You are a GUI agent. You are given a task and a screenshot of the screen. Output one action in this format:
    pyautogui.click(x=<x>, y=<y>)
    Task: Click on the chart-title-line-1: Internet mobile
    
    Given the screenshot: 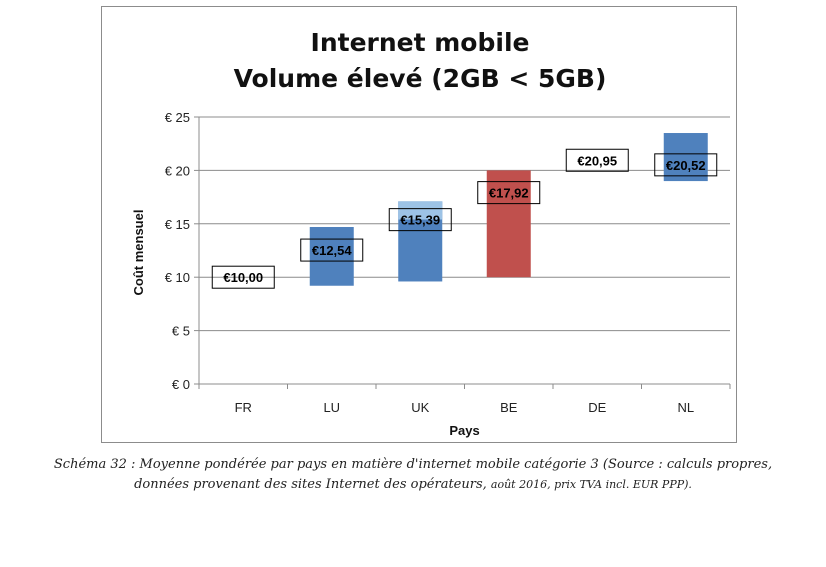 What is the action you would take?
    pyautogui.click(x=420, y=42)
    